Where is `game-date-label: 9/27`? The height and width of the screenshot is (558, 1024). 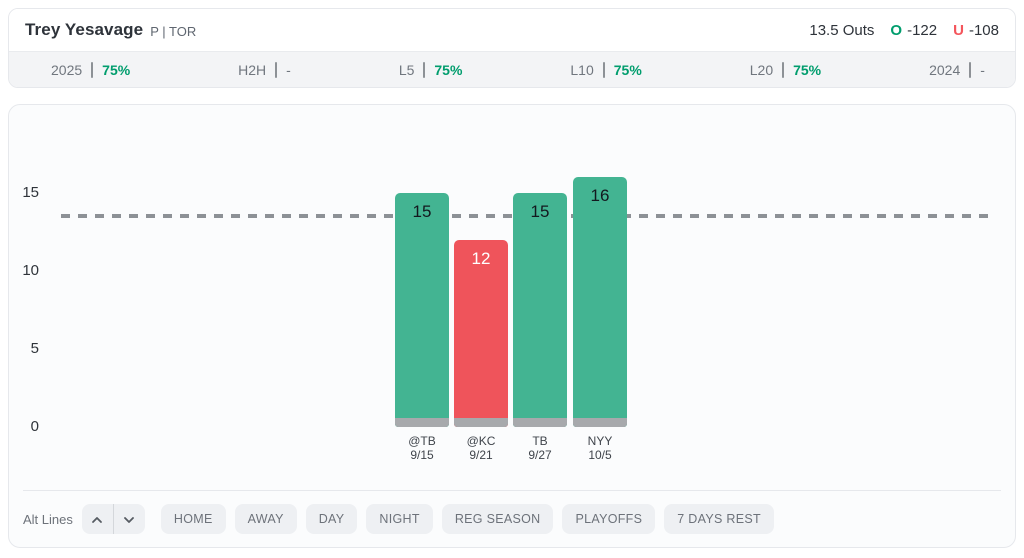
game-date-label: 9/27 is located at coordinates (540, 455).